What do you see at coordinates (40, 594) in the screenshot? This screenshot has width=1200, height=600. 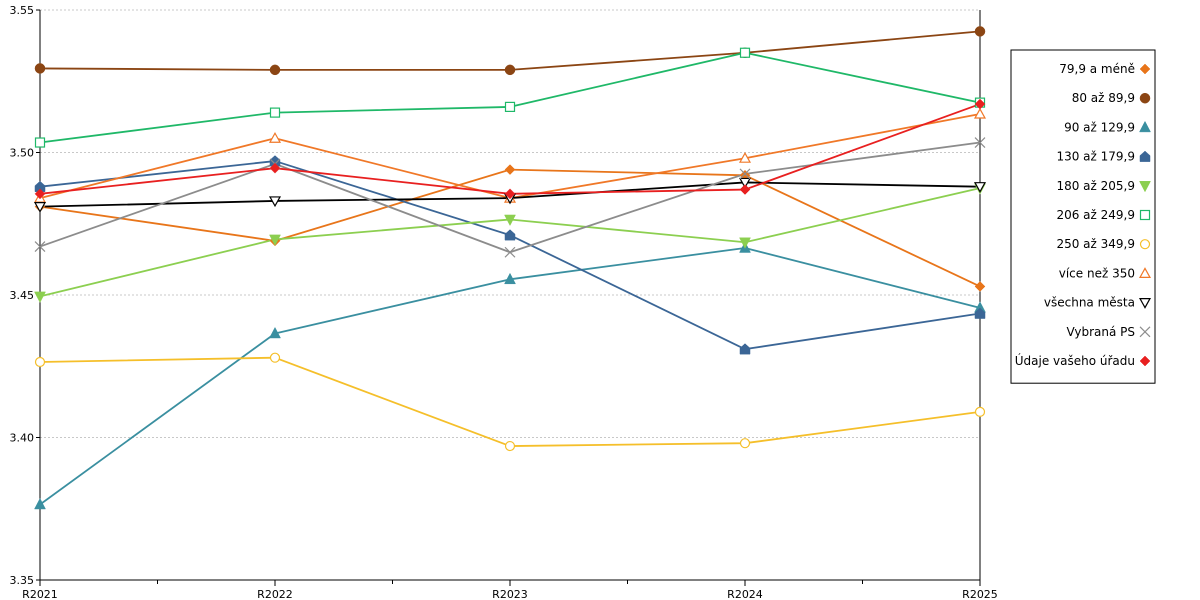 I see `x-tick-label: R2021` at bounding box center [40, 594].